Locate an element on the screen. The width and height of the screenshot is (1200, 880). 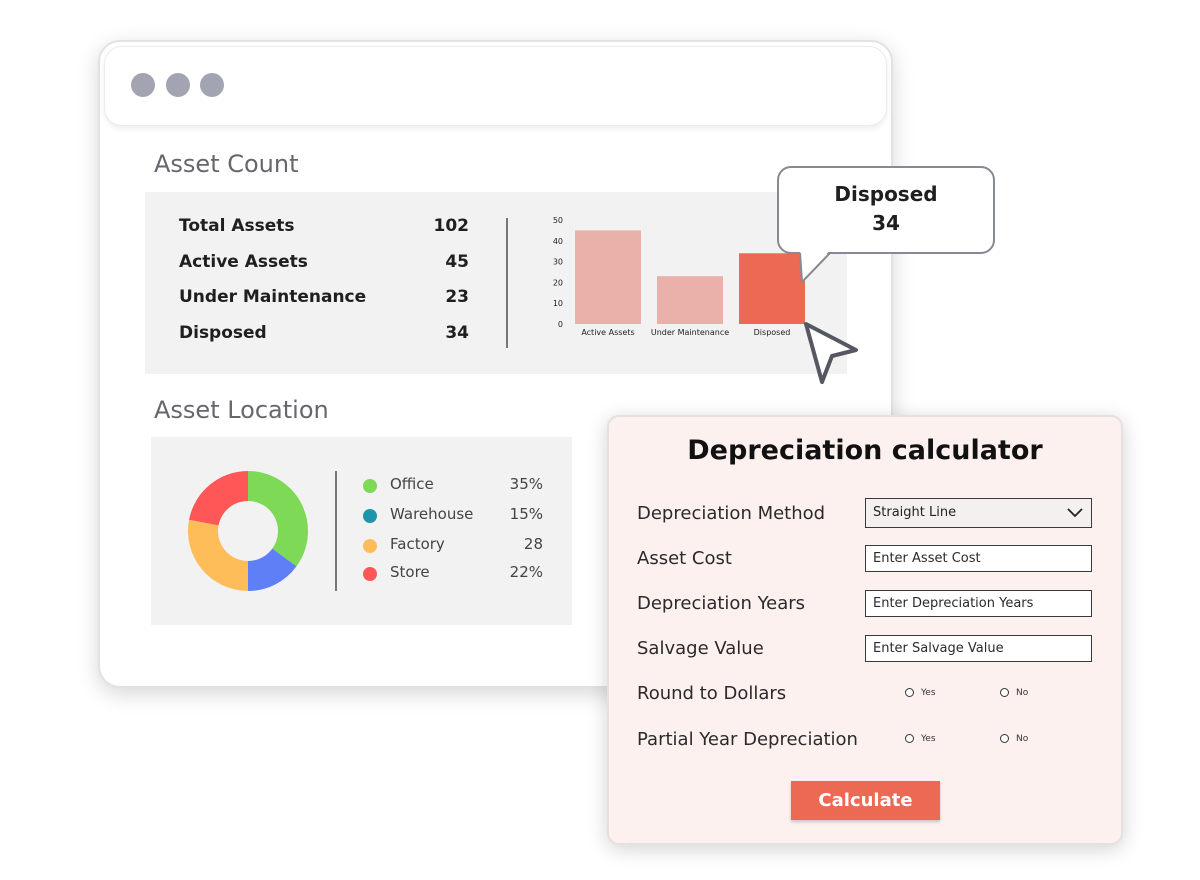
x-tick-label: Active Assets is located at coordinates (607, 332).